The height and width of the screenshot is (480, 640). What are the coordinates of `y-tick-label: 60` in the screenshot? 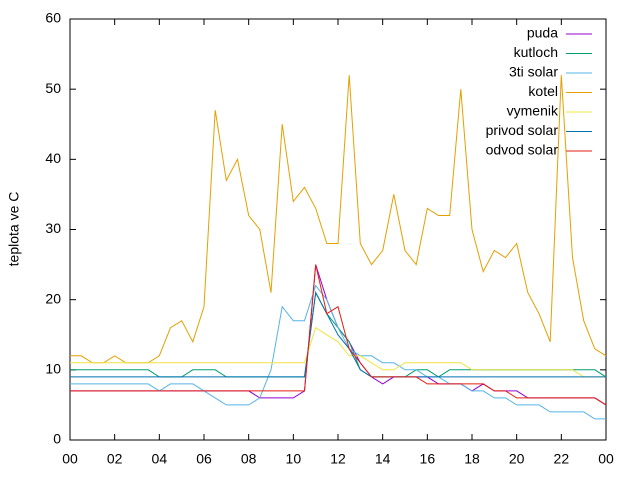 It's located at (53, 18).